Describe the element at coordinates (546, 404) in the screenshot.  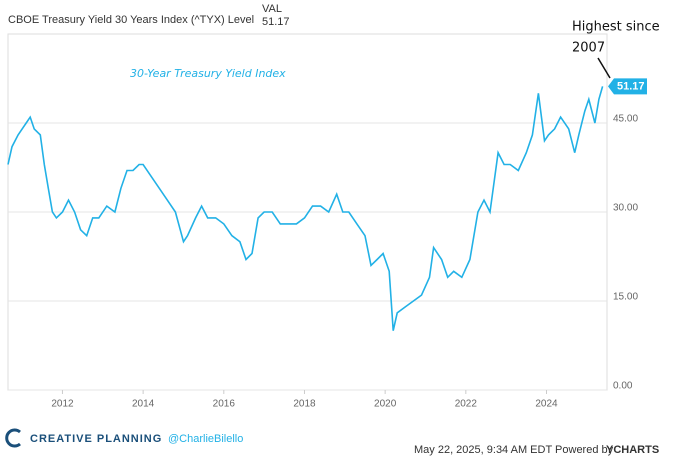
I see `x-tick-label: 2024` at that location.